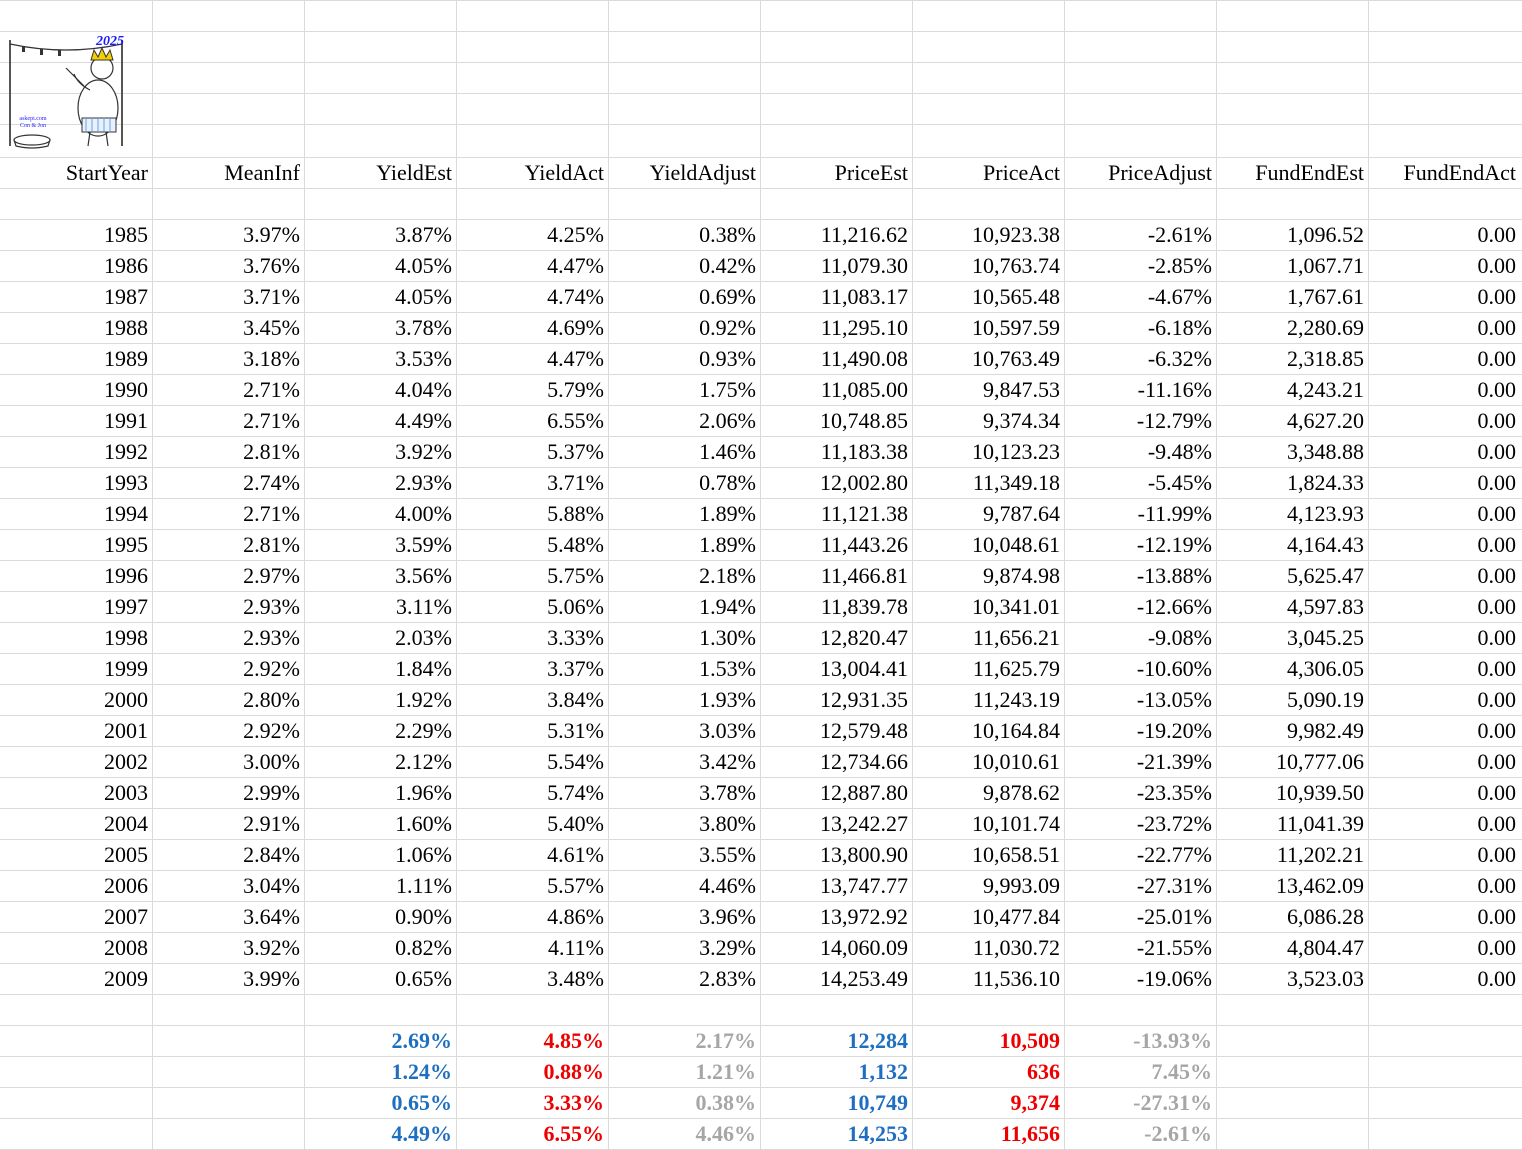 Image resolution: width=1522 pixels, height=1150 pixels. Describe the element at coordinates (864, 792) in the screenshot. I see `data-cell: 12,887.80` at that location.